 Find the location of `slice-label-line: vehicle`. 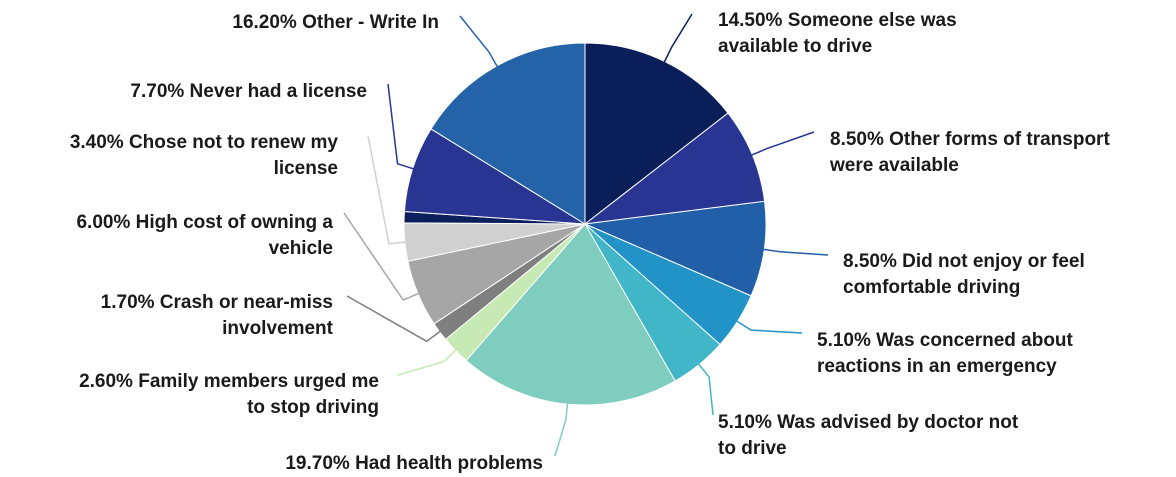

slice-label-line: vehicle is located at coordinates (301, 248).